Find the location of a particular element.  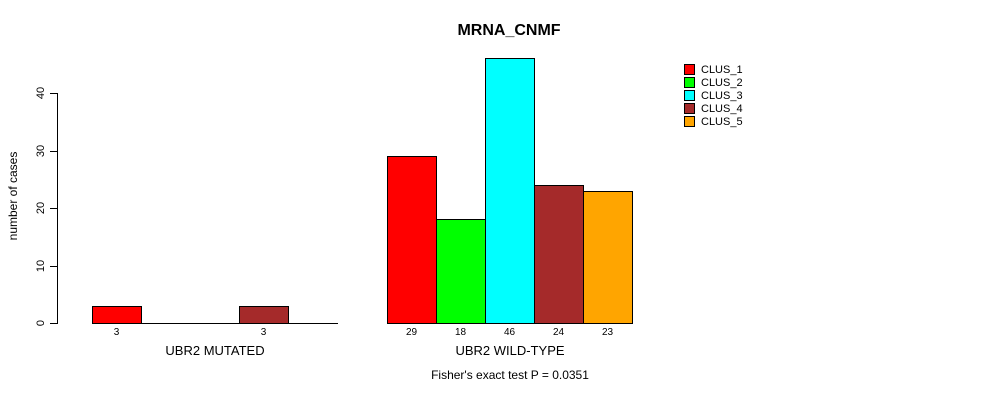

bar-value-label: 46 is located at coordinates (509, 332).